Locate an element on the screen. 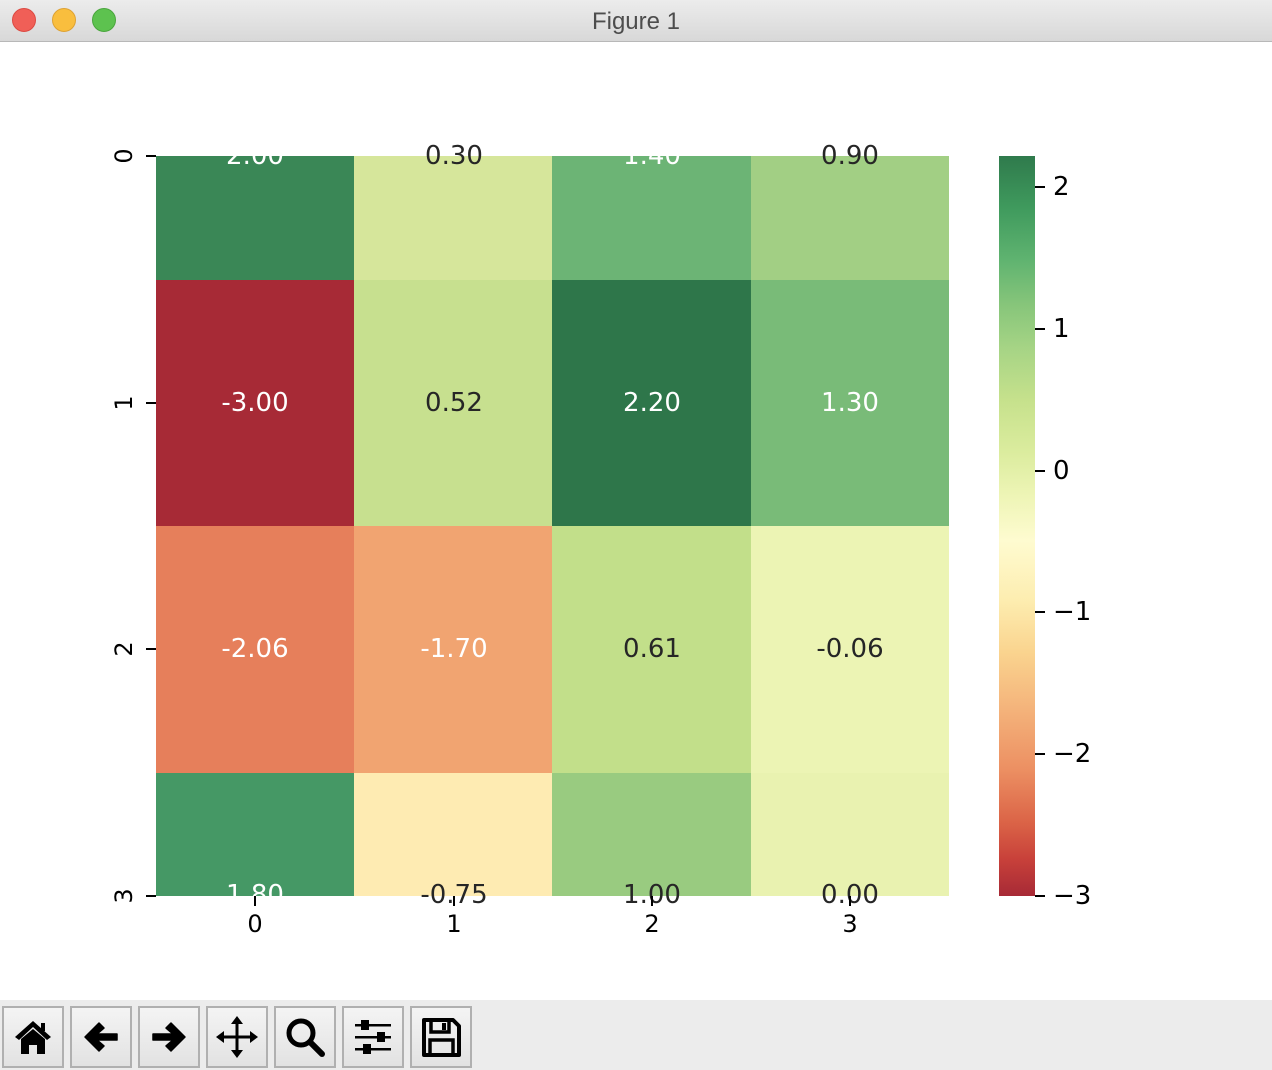 This screenshot has width=1272, height=1070. sliders-icon is located at coordinates (373, 1037).